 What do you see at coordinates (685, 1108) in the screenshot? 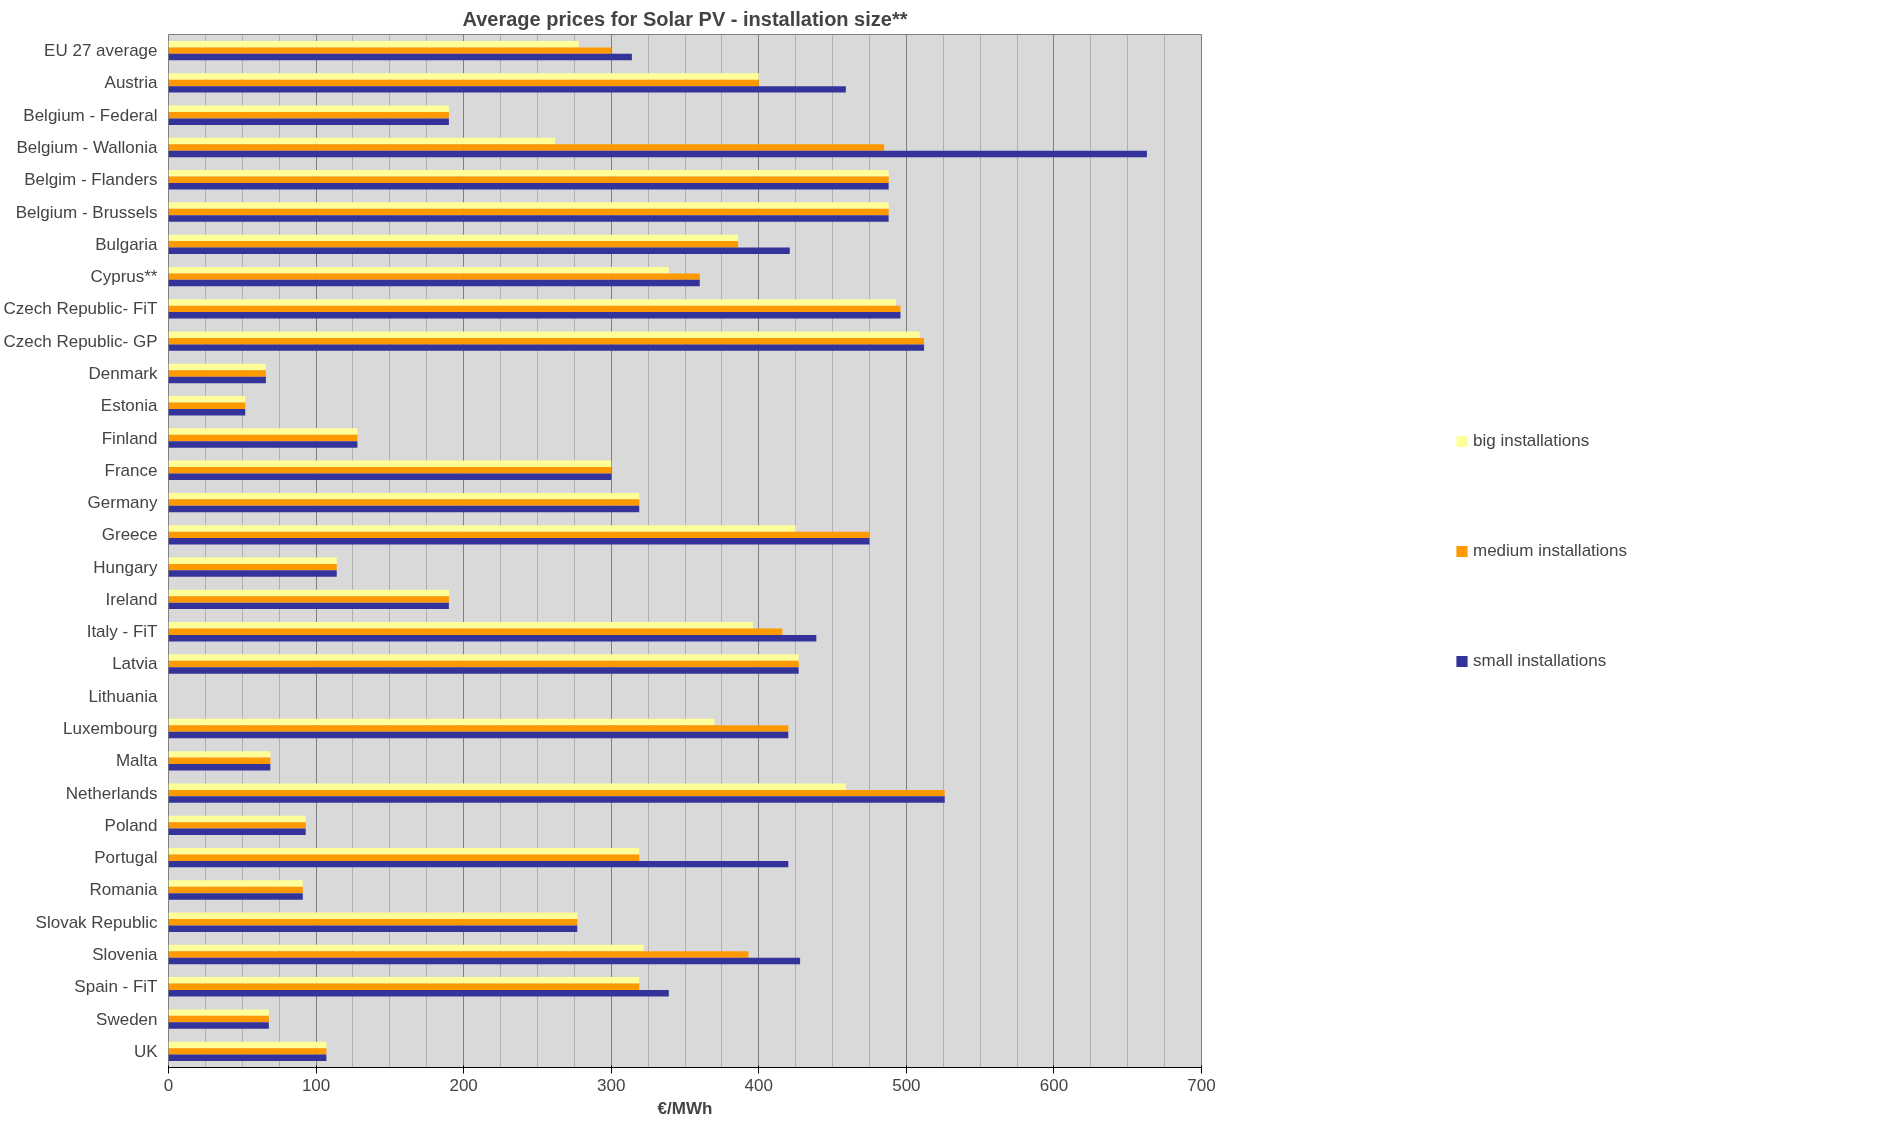
I see `x-axis-title: €/MWh` at bounding box center [685, 1108].